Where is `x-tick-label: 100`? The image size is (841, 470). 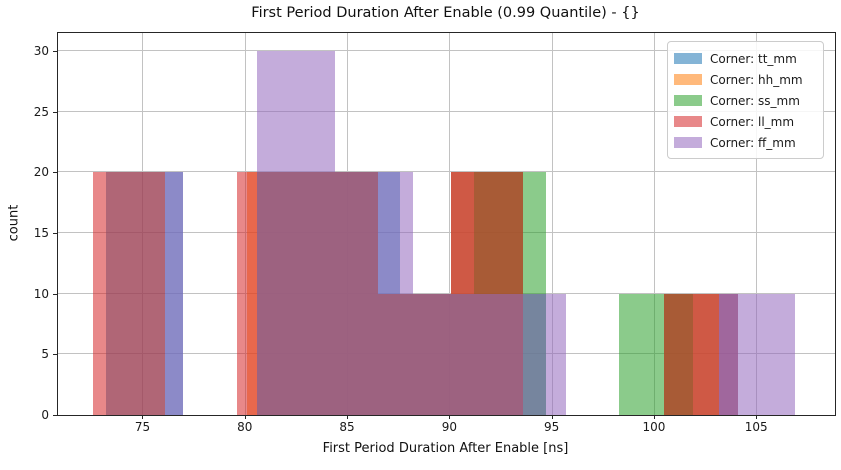 x-tick-label: 100 is located at coordinates (654, 427).